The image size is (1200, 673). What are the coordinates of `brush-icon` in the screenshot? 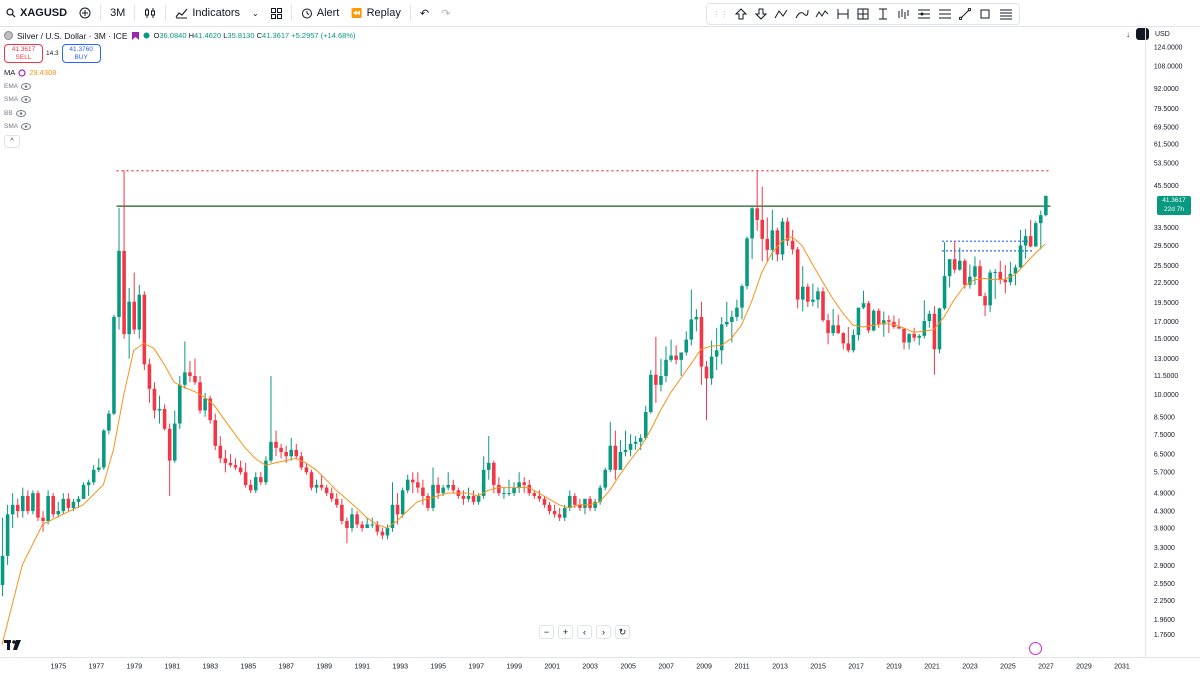 It's located at (802, 14).